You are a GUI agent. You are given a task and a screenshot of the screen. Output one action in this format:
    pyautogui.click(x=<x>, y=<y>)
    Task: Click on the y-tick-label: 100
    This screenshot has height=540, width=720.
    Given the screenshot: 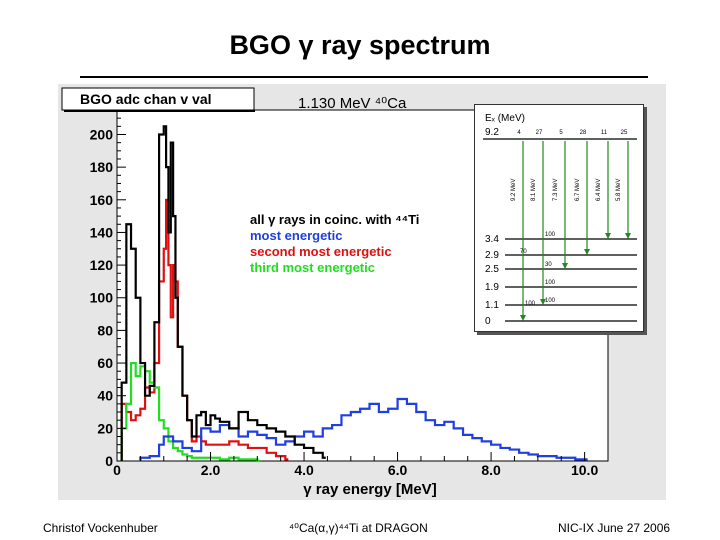 What is the action you would take?
    pyautogui.click(x=102, y=298)
    